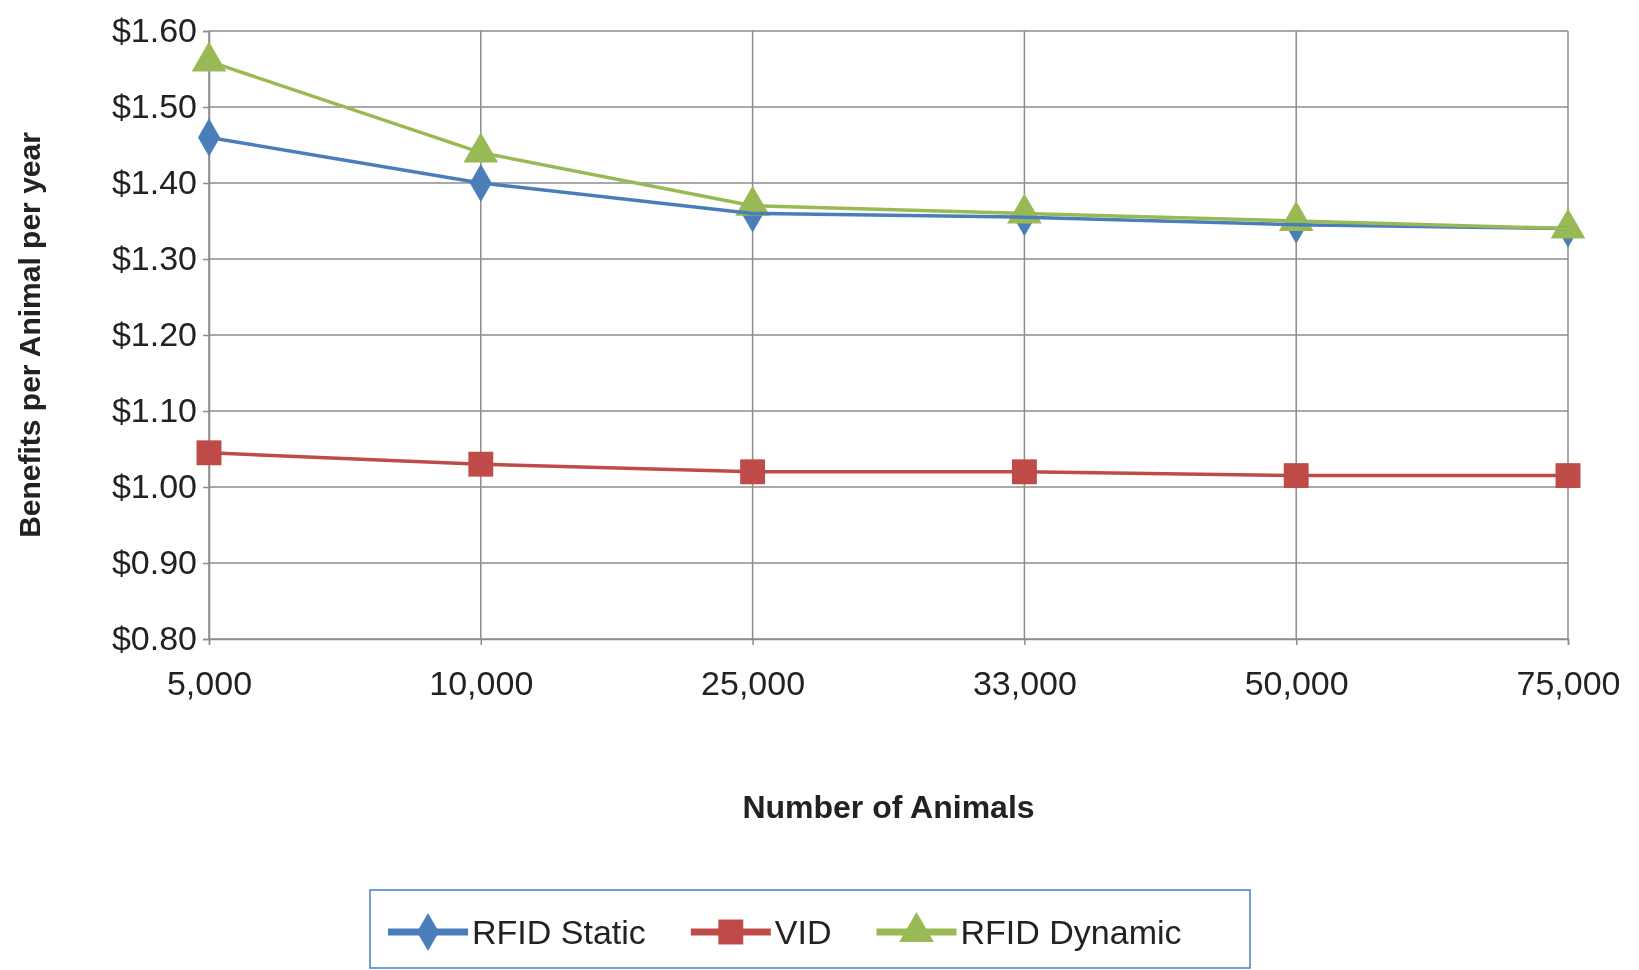  I want to click on x-tick-label: 33,000, so click(1024, 683).